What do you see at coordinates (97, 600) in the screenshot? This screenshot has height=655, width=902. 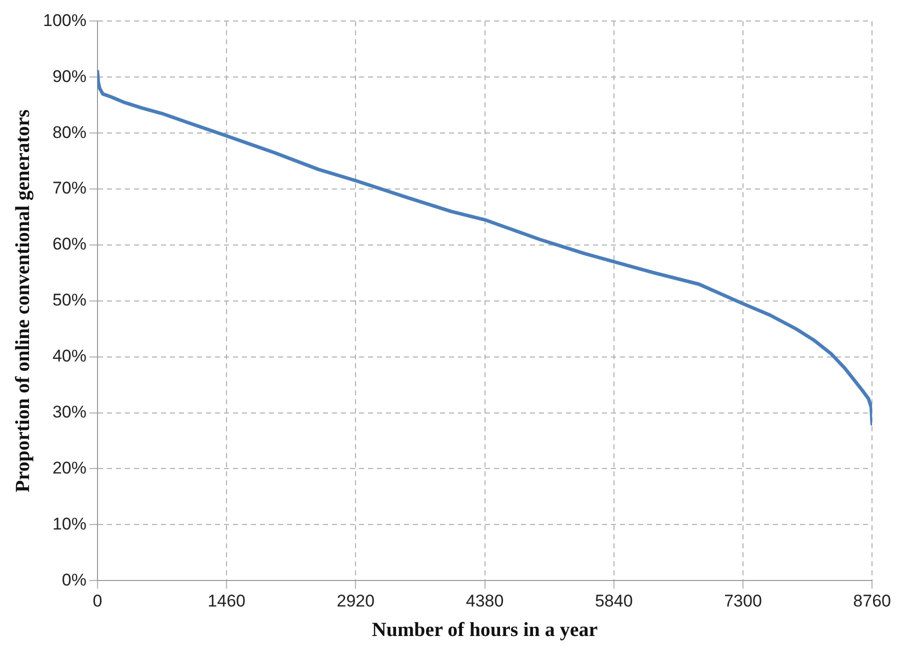 I see `x-tick-label: 0` at bounding box center [97, 600].